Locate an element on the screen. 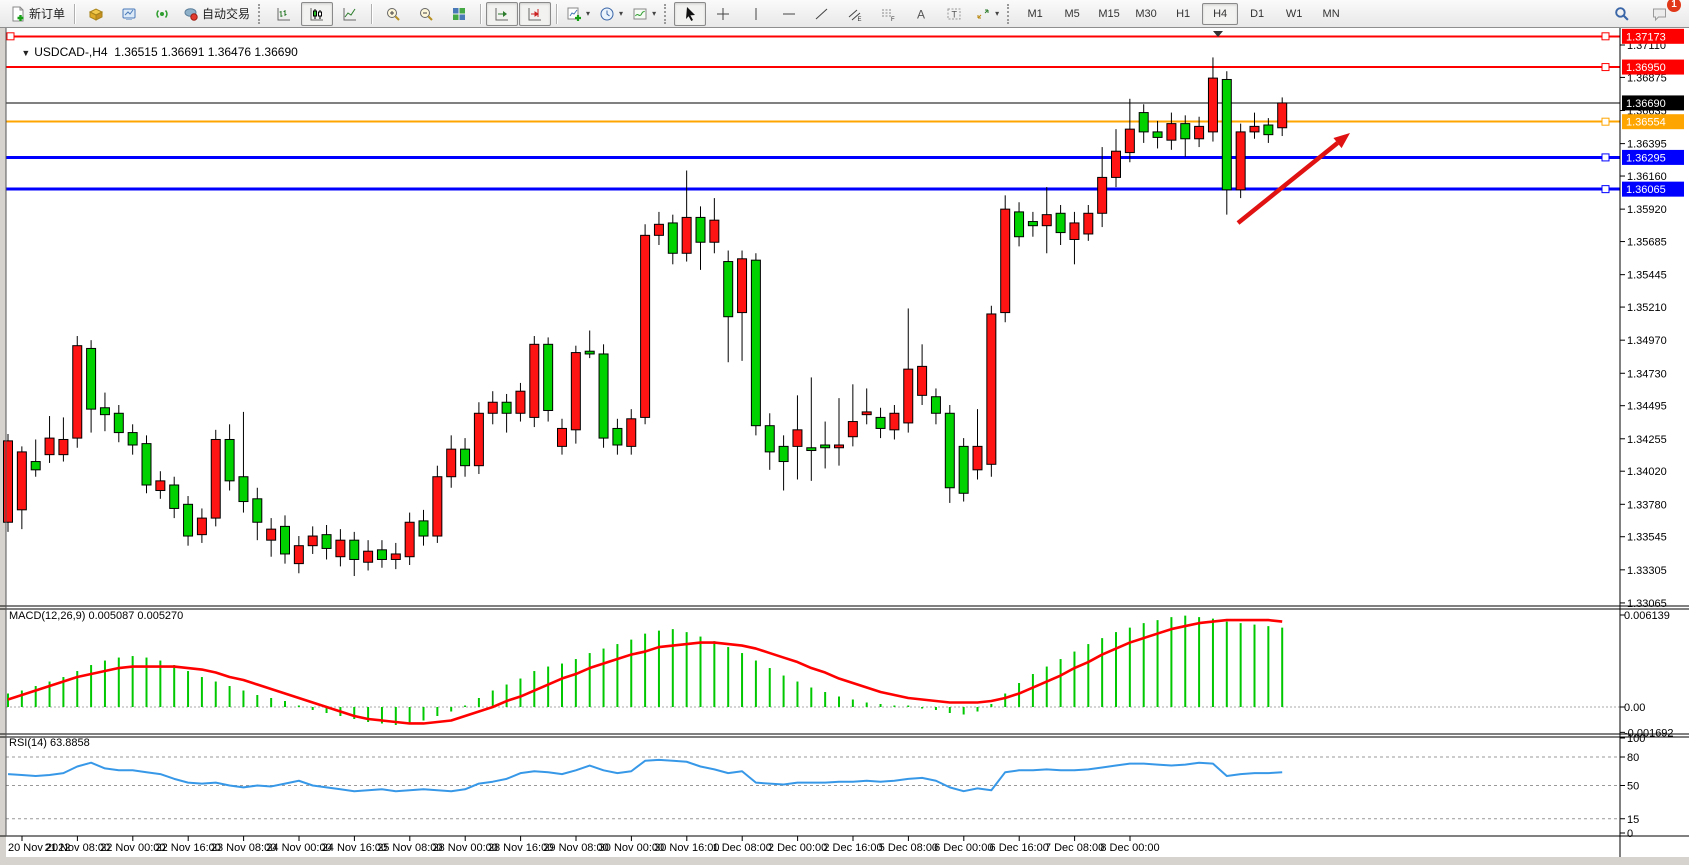 This screenshot has width=1689, height=865. chat-bubble-icon is located at coordinates (1659, 14).